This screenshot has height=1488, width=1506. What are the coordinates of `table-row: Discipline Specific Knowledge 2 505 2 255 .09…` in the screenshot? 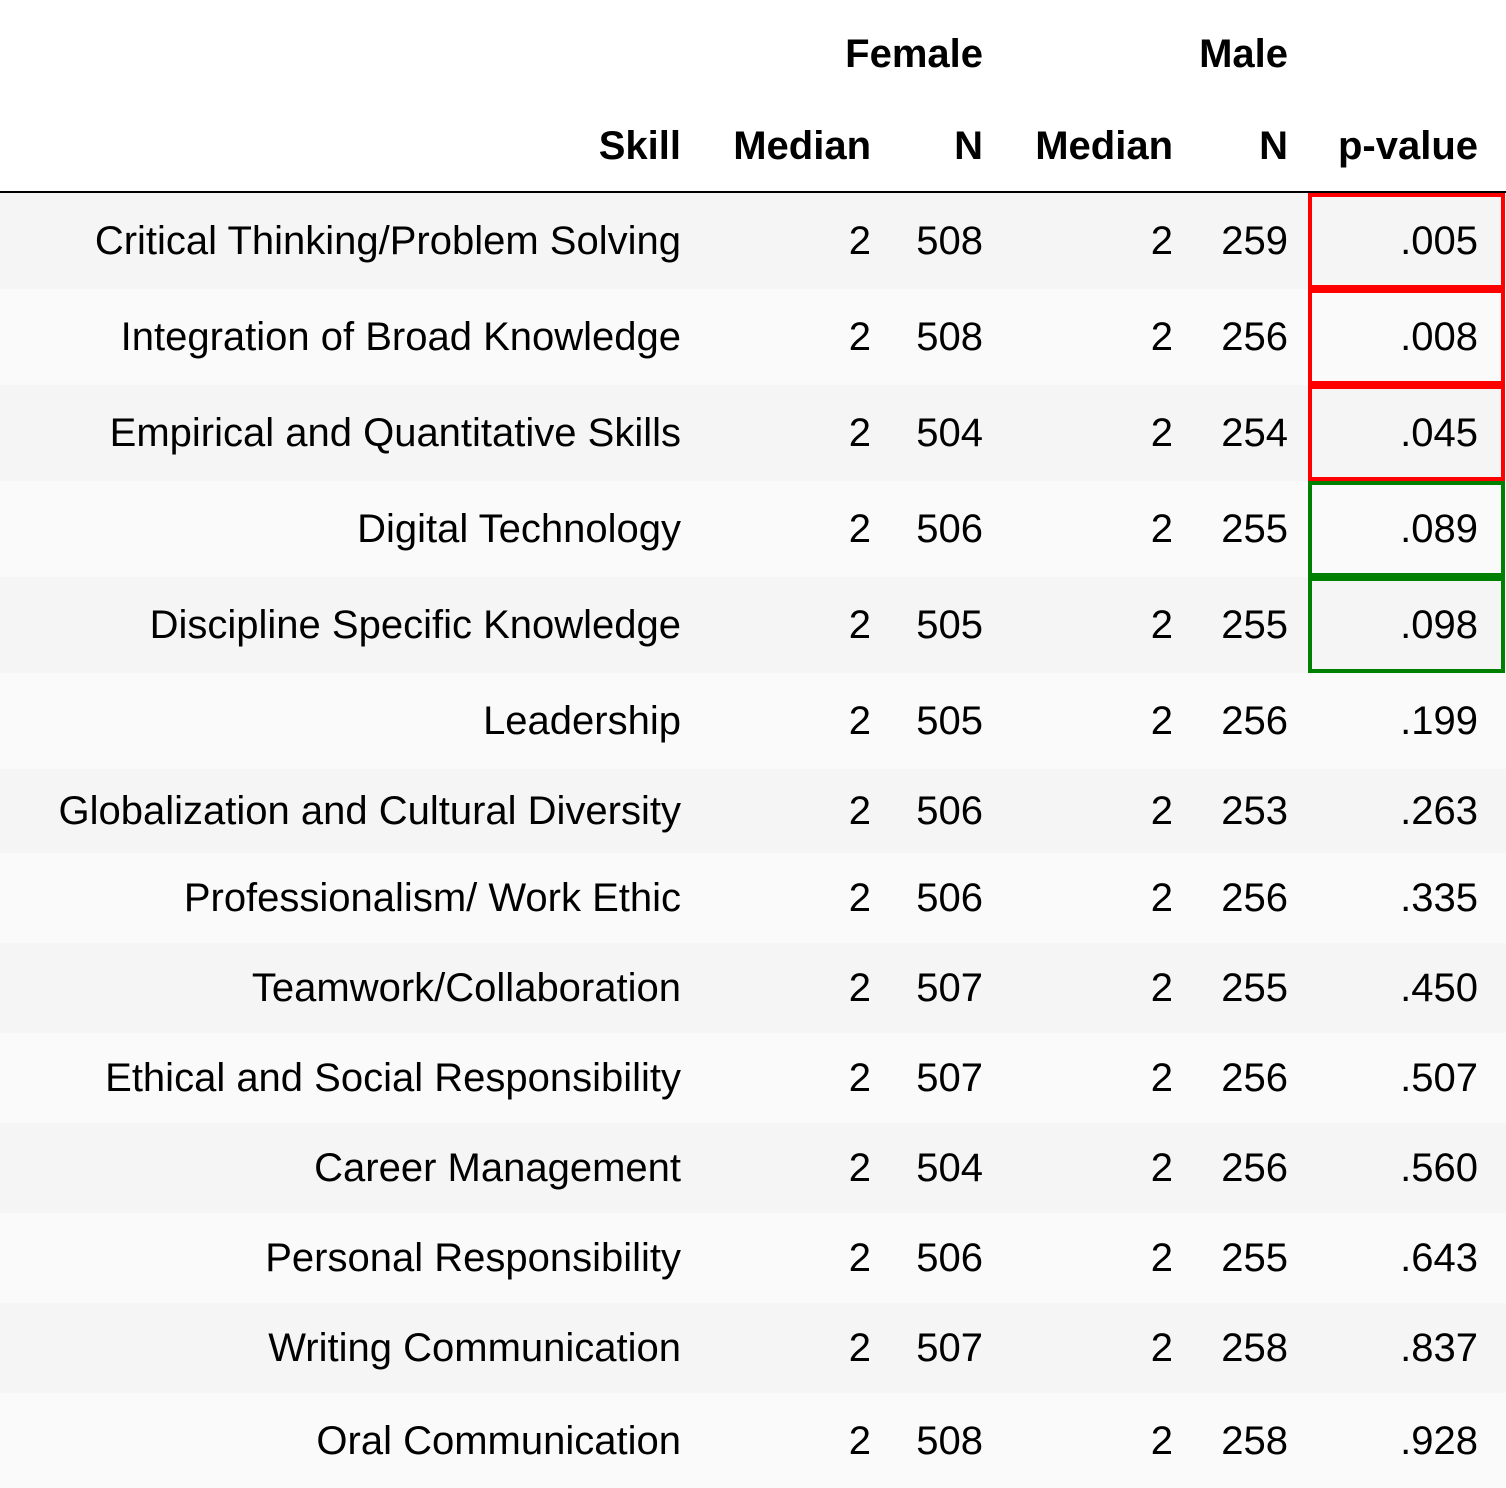 It's located at (753, 625).